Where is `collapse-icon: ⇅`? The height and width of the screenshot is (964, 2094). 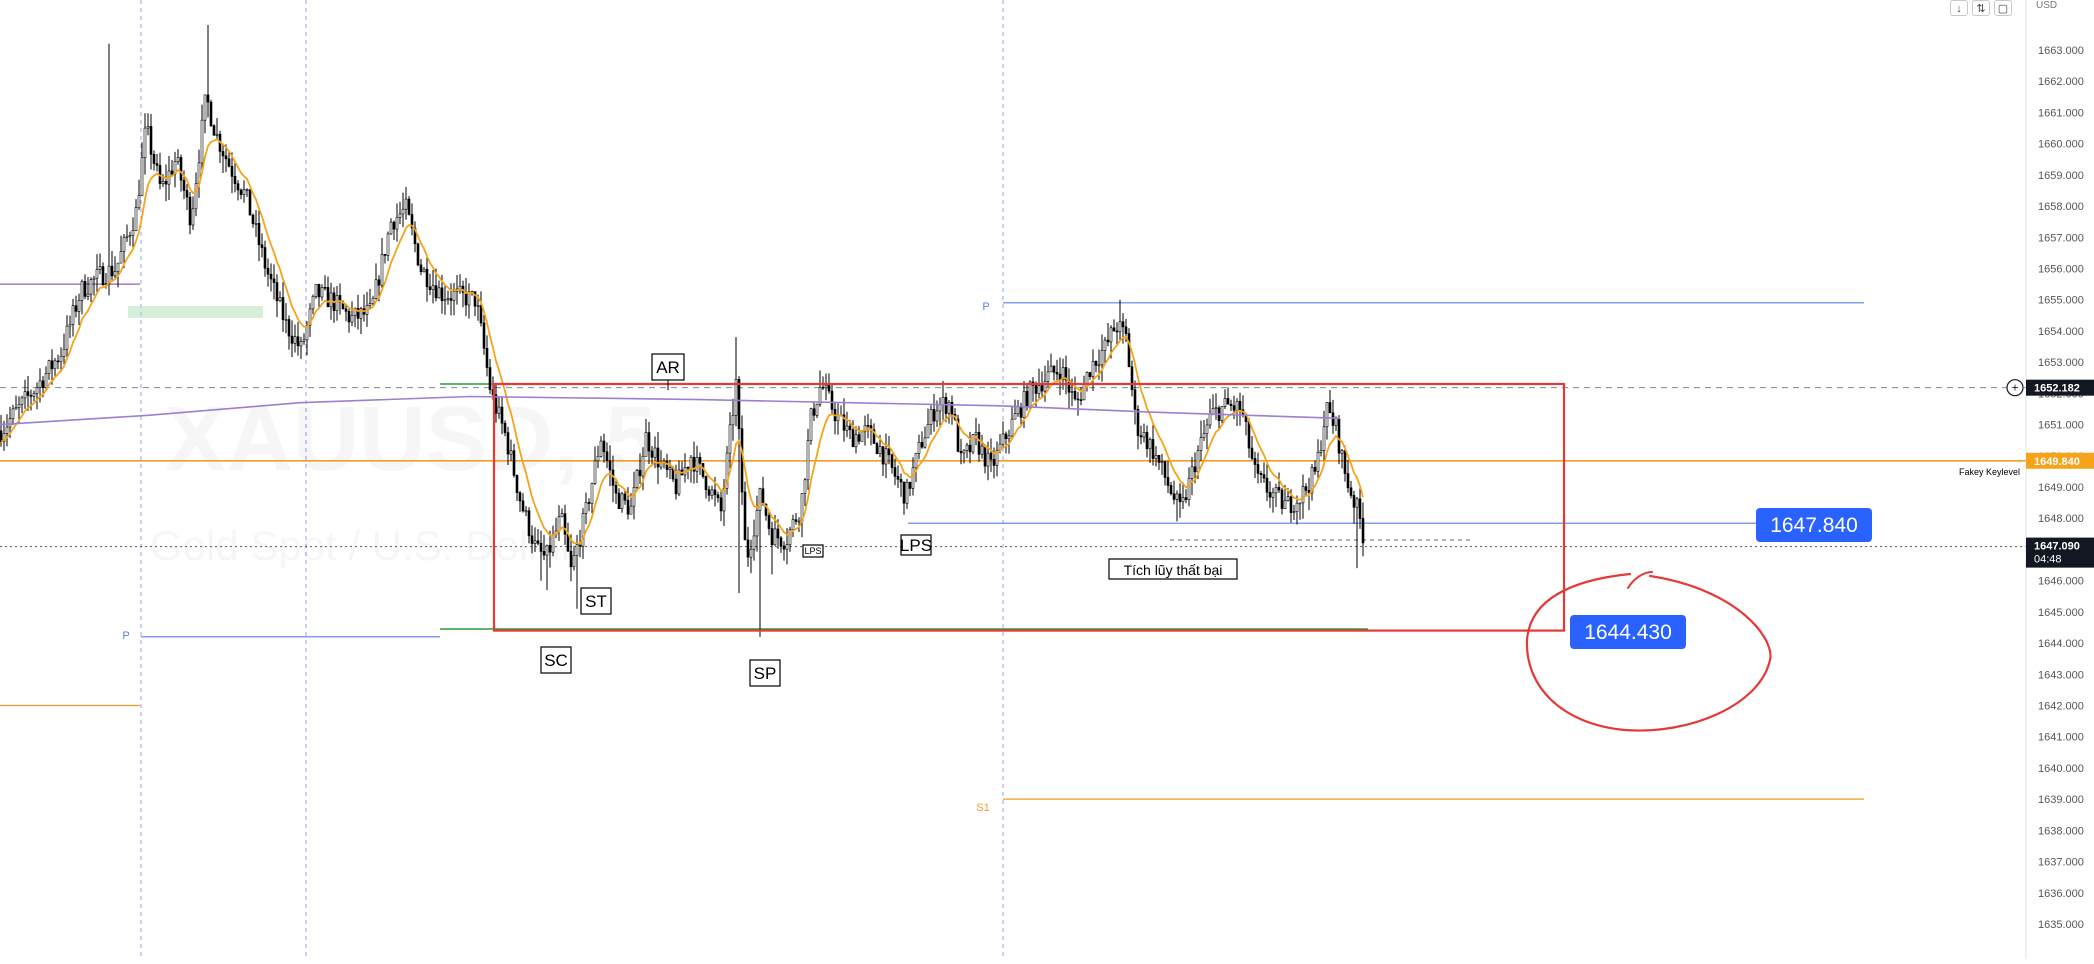
collapse-icon: ⇅ is located at coordinates (1981, 8).